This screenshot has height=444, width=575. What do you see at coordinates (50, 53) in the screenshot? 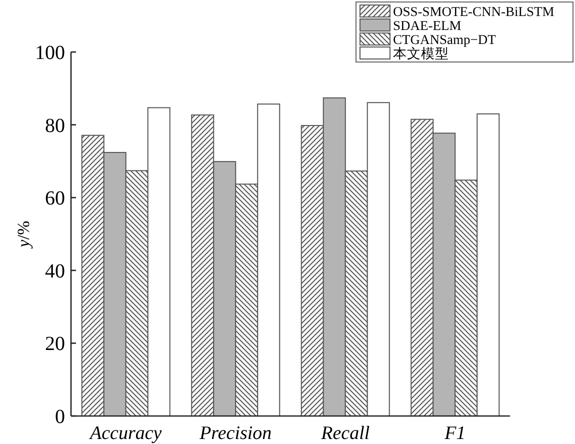
I see `y-tick-label: 100` at bounding box center [50, 53].